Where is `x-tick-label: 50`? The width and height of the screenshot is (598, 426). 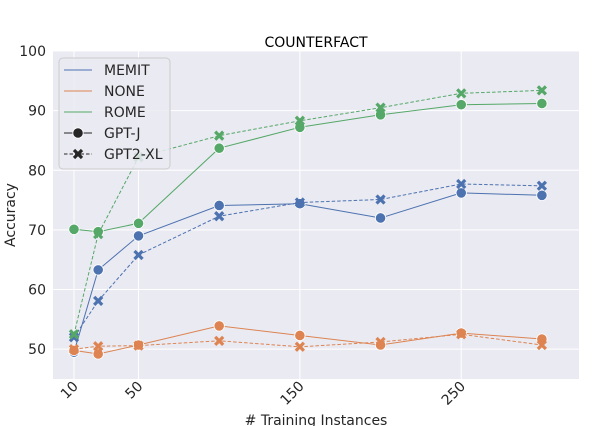
x-tick-label: 50 is located at coordinates (134, 391).